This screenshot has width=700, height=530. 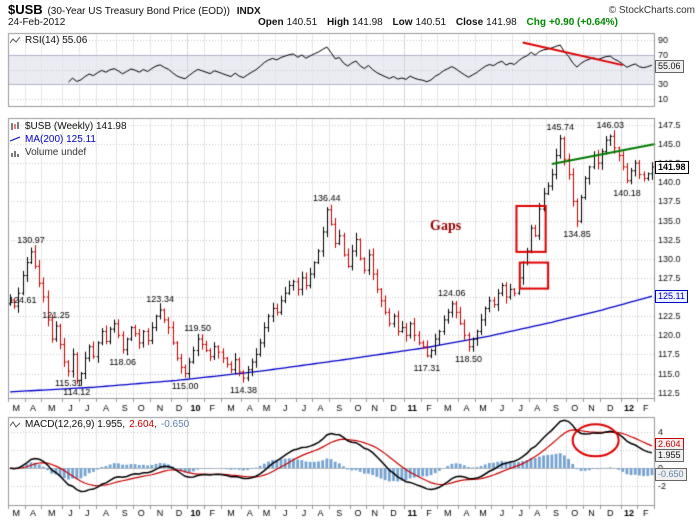 I want to click on rsi-legend-label: RSI(14) 55.06, so click(x=56, y=40).